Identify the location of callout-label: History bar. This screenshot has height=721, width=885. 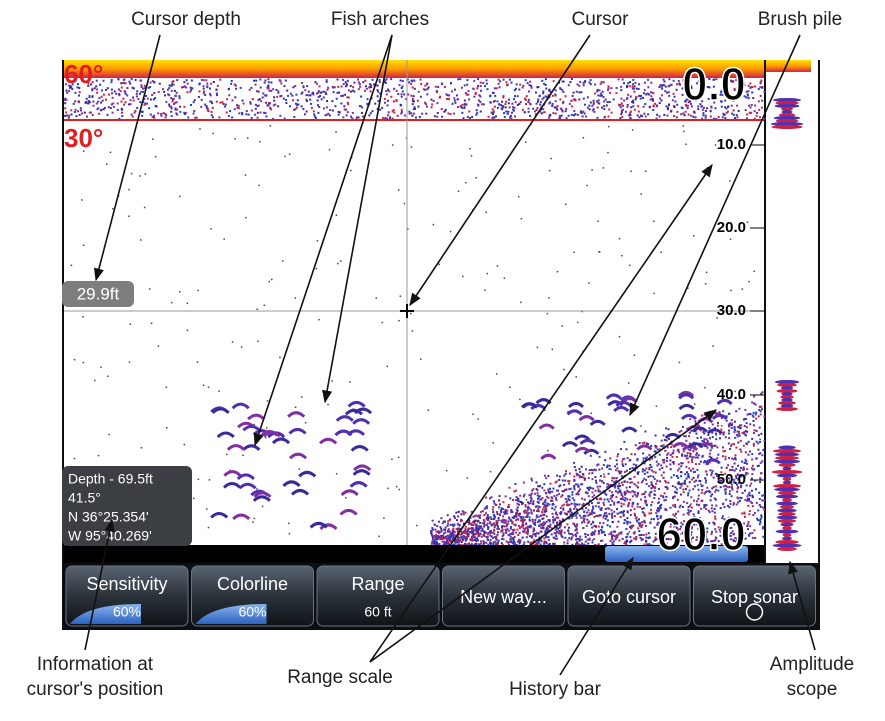
(555, 689).